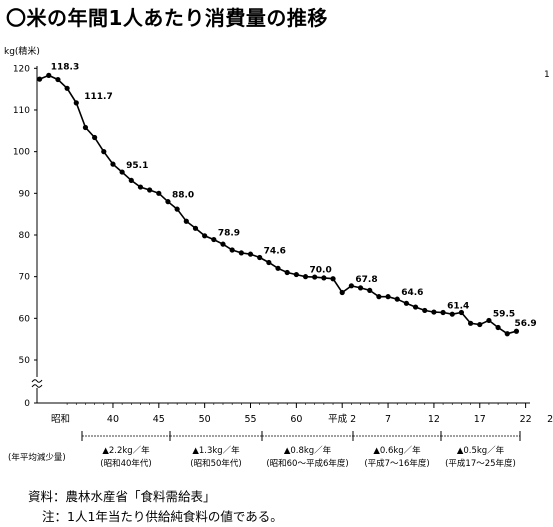 The image size is (553, 527). I want to click on period-annotation: ▲0.6kg／年 (平成7～16年度), so click(397, 450).